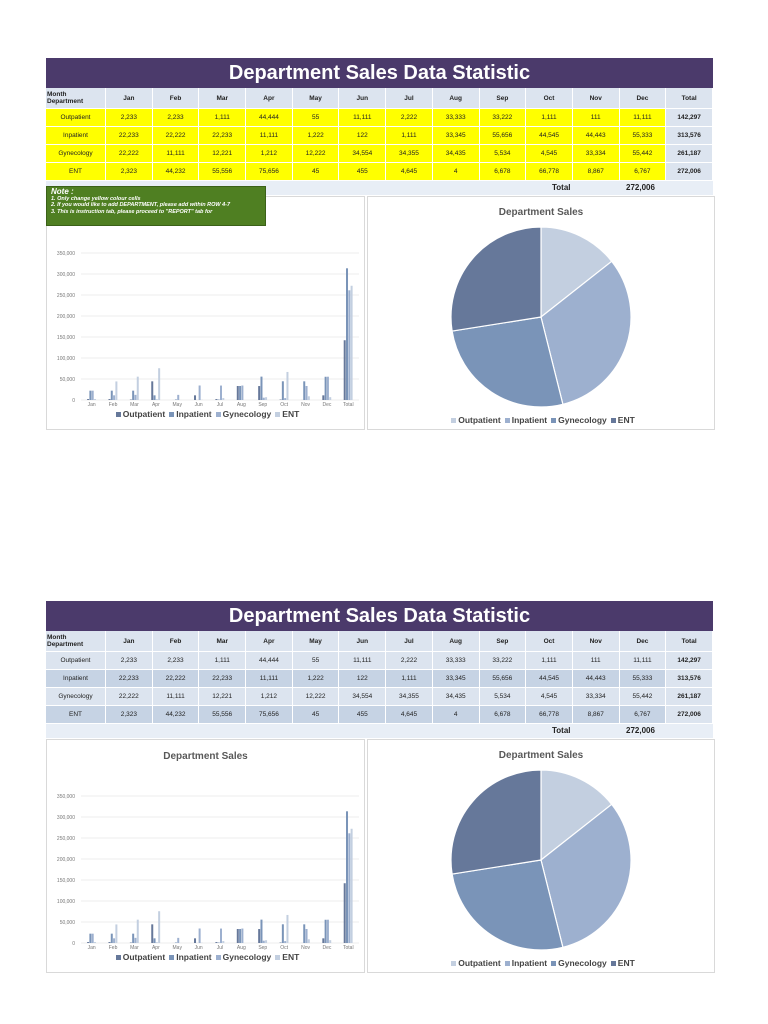 This screenshot has width=768, height=1024. What do you see at coordinates (269, 117) in the screenshot?
I see `sales-cell: 44,444` at bounding box center [269, 117].